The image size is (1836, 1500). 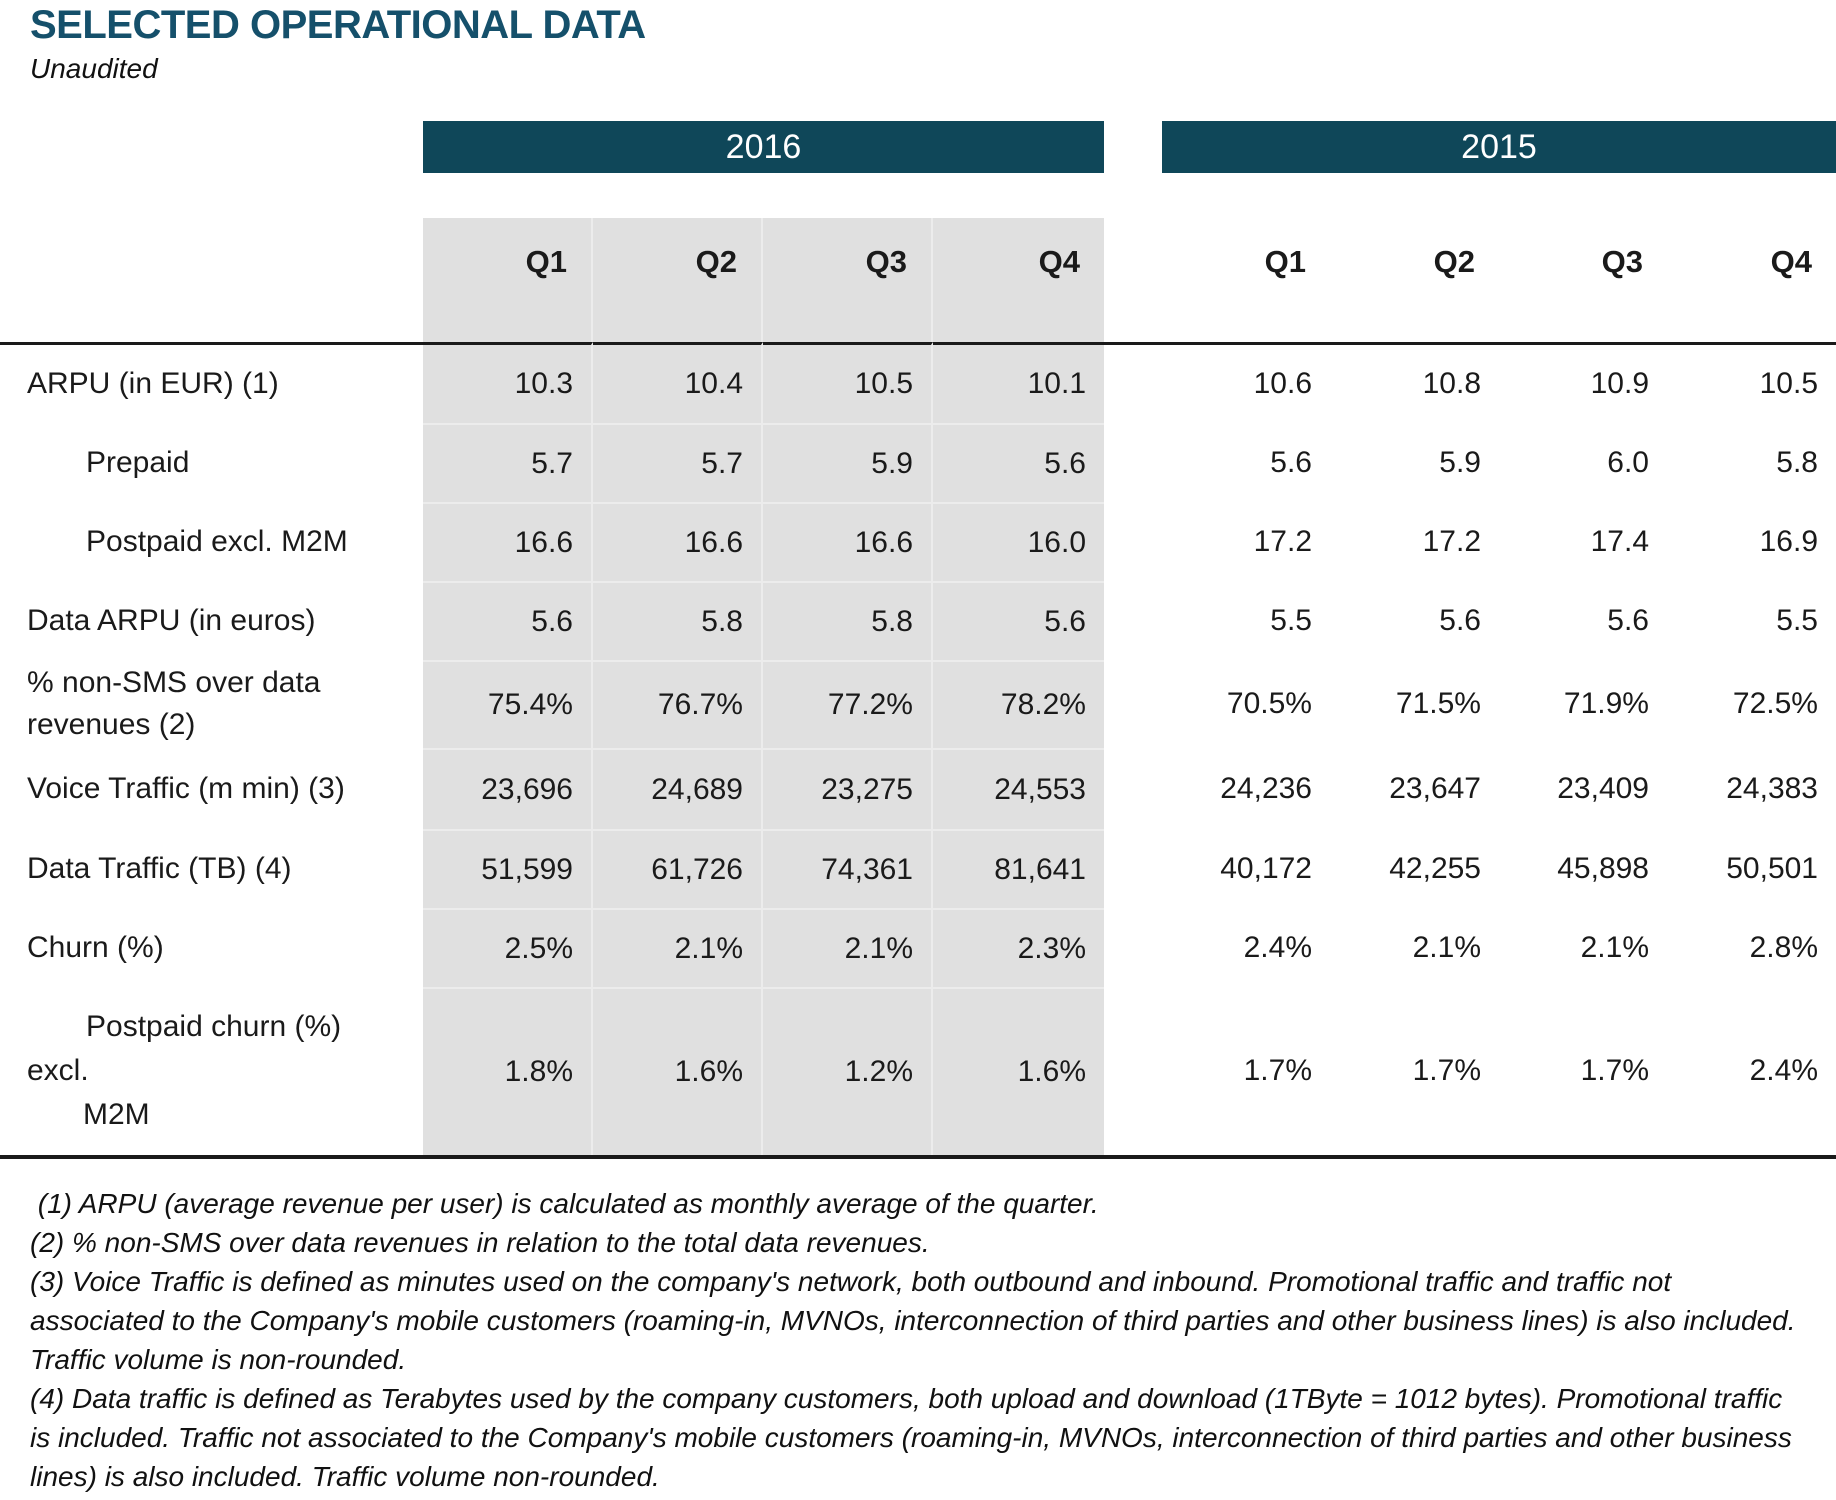 What do you see at coordinates (848, 280) in the screenshot?
I see `quarter-header-2016-q3: Q3` at bounding box center [848, 280].